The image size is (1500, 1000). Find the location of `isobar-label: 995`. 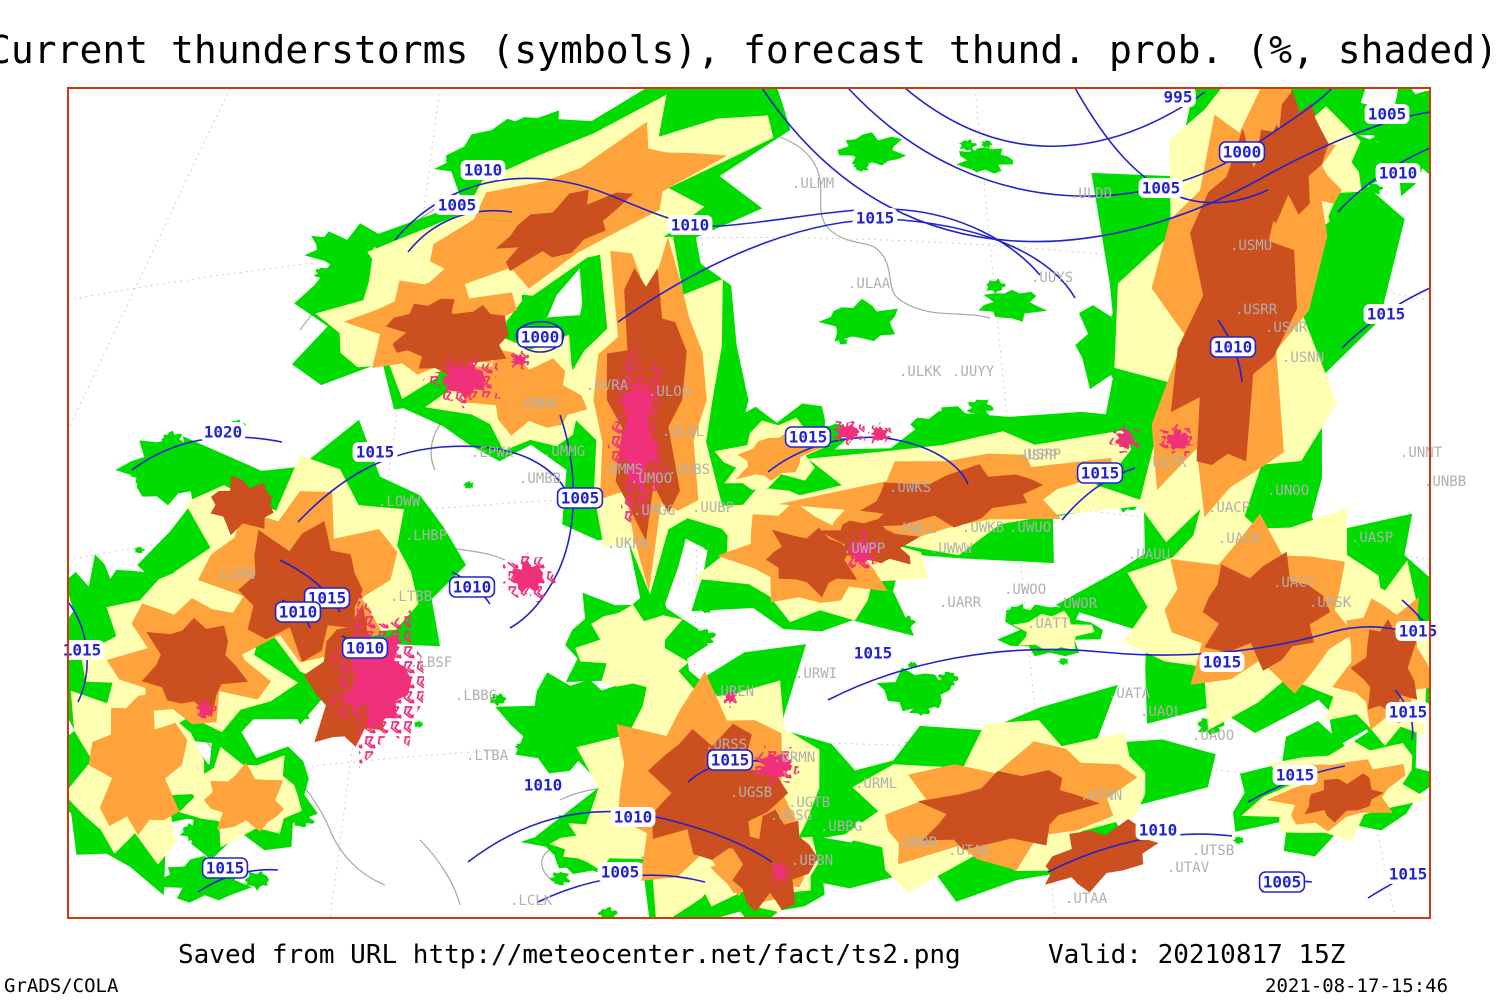

isobar-label: 995 is located at coordinates (1178, 97).